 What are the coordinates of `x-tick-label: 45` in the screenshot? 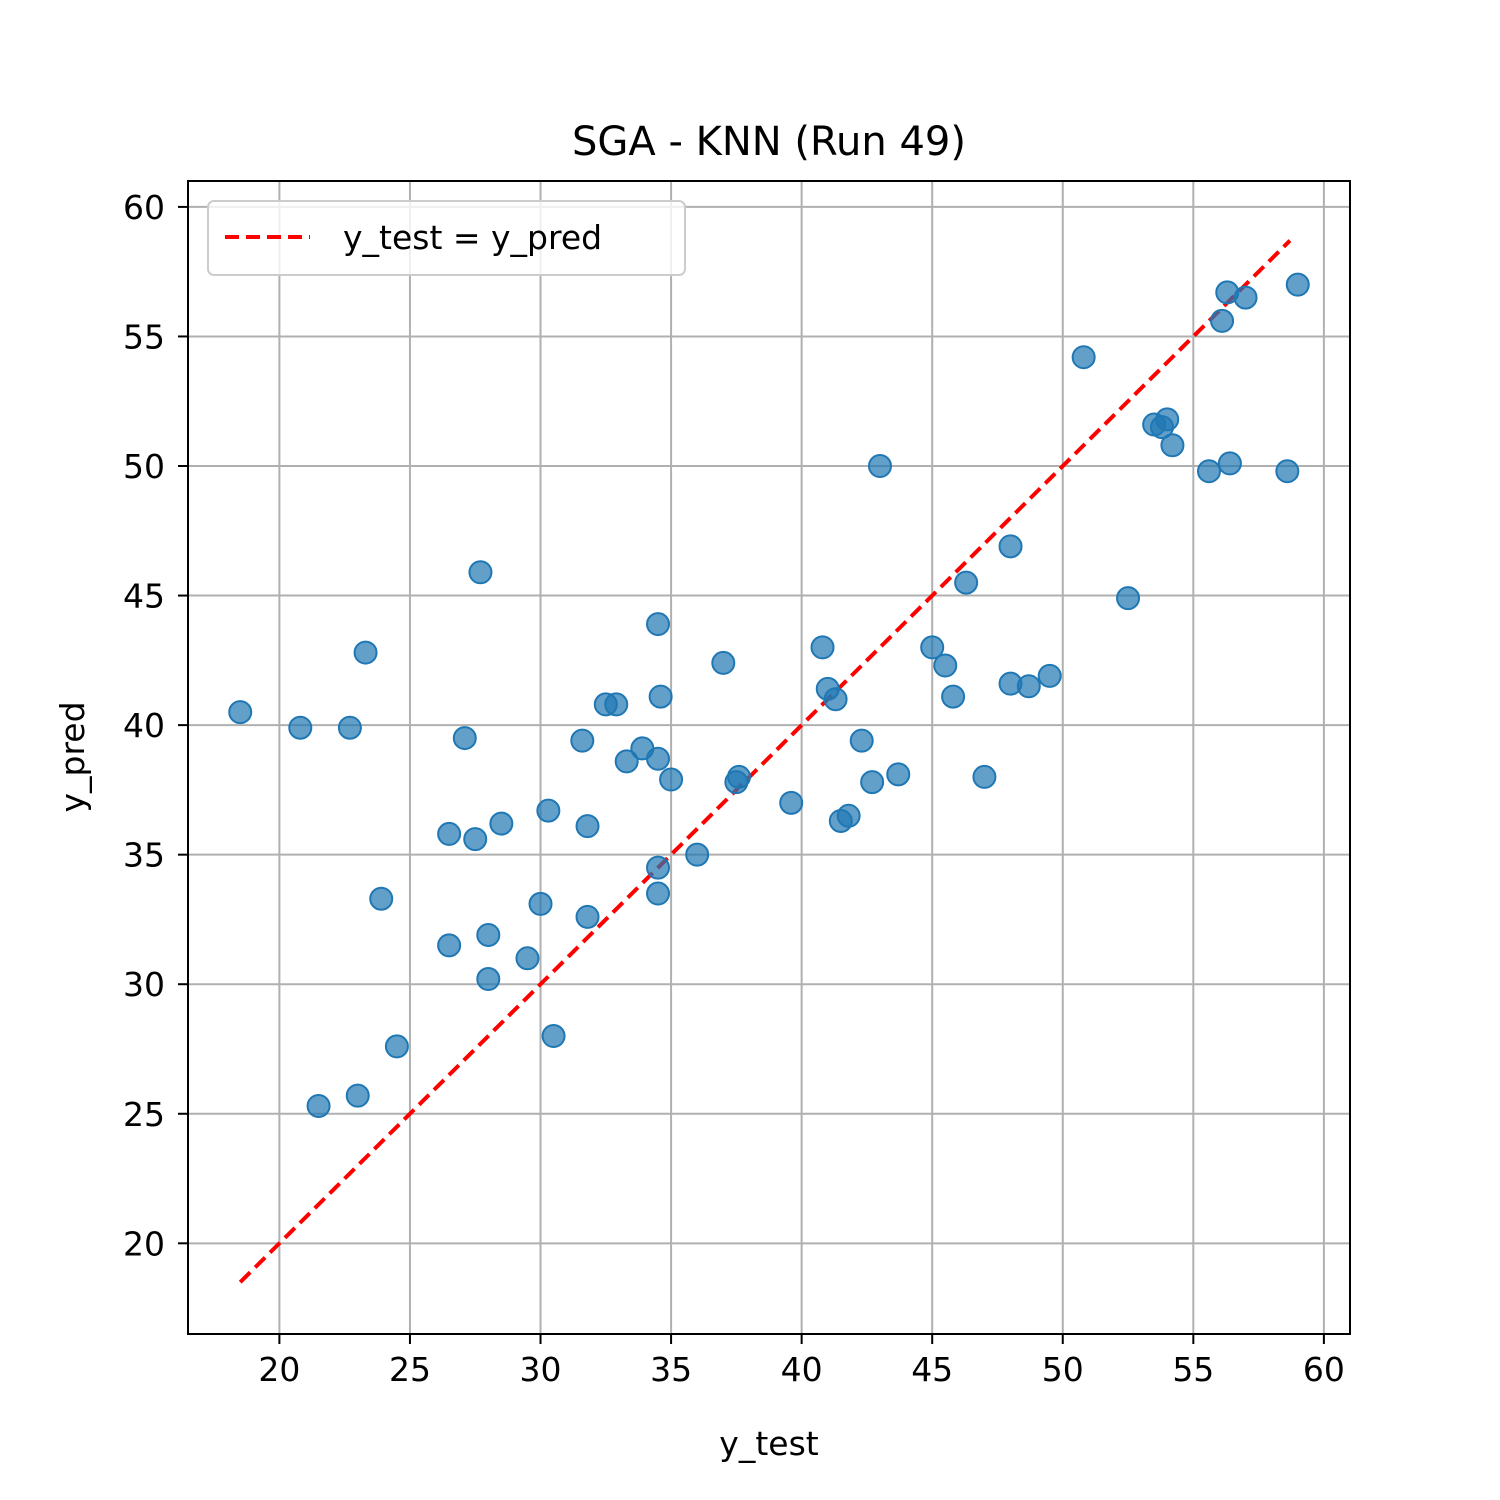 It's located at (932, 1369).